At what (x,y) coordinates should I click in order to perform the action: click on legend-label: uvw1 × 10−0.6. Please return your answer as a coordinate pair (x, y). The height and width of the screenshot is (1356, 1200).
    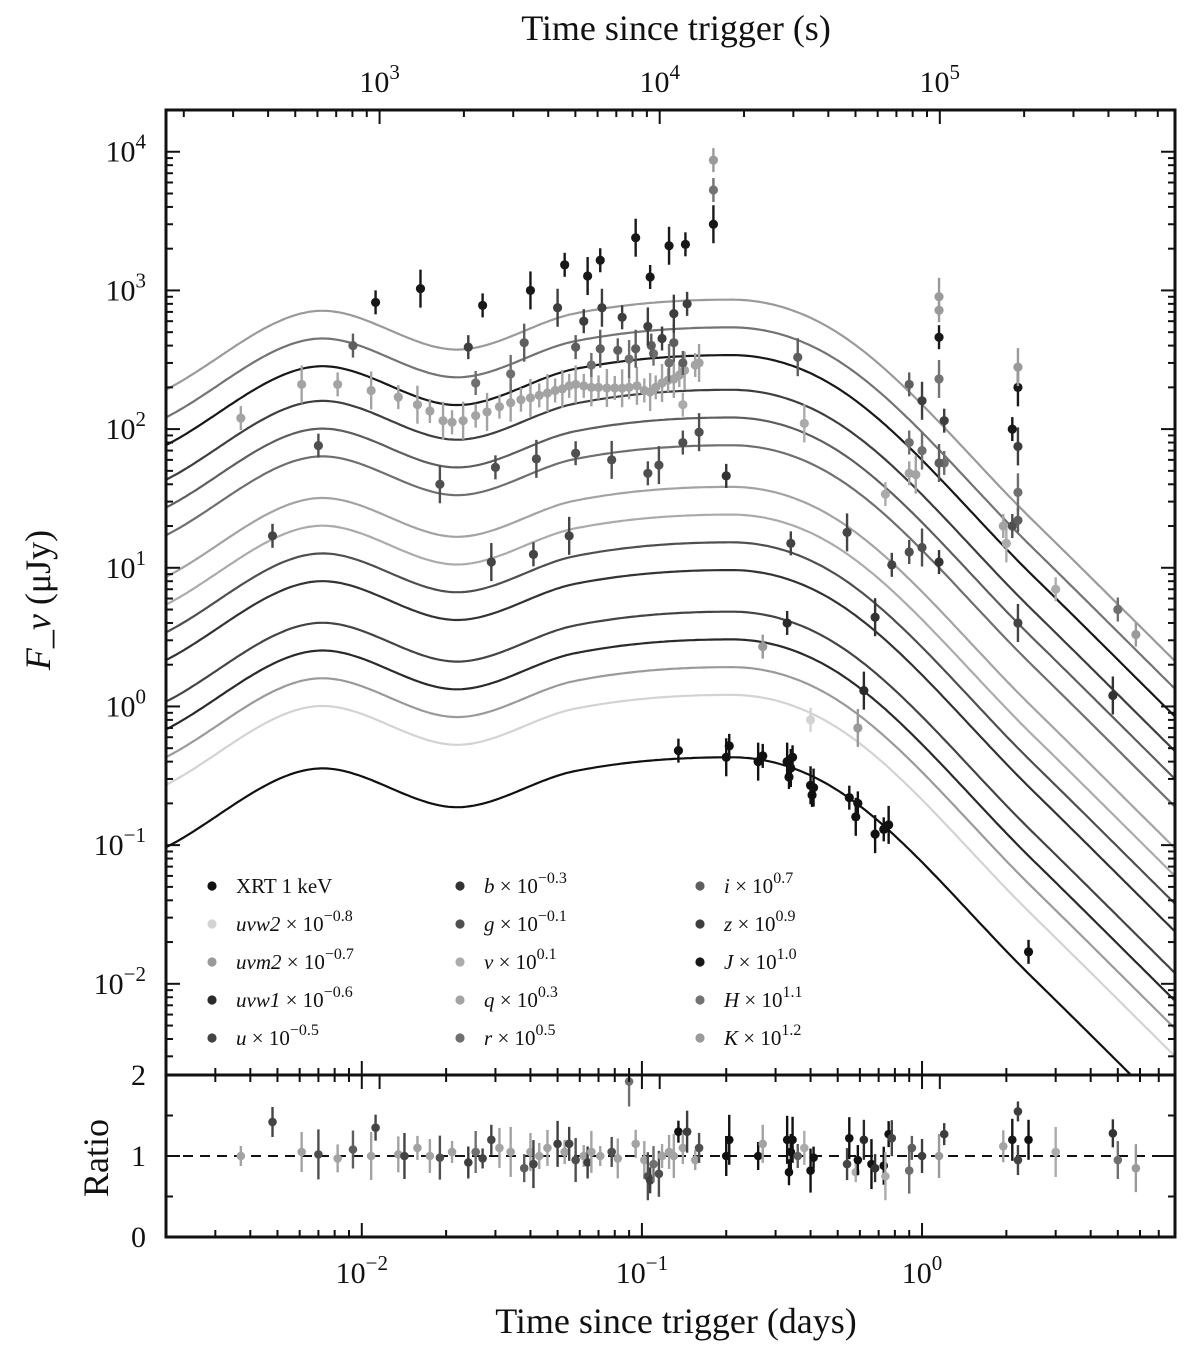
    Looking at the image, I should click on (294, 998).